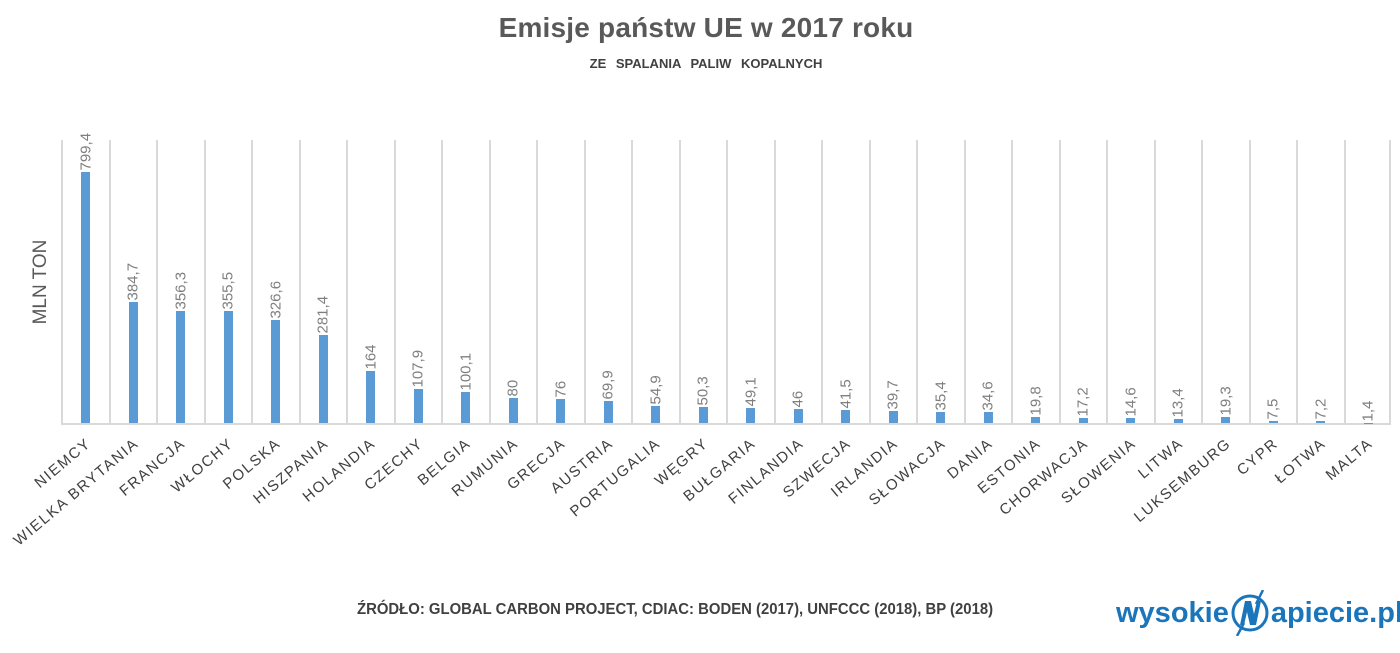 The width and height of the screenshot is (1400, 653). Describe the element at coordinates (1367, 281) in the screenshot. I see `category-column: 1,4` at that location.